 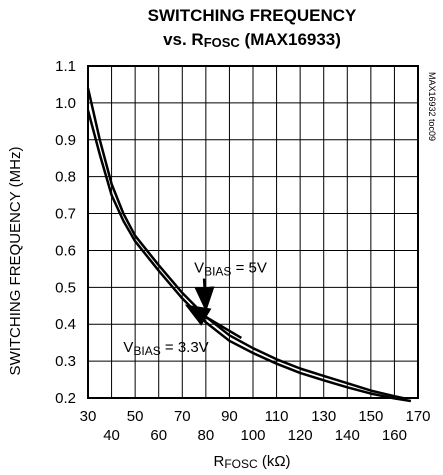 What do you see at coordinates (65, 361) in the screenshot?
I see `y-tick-label: 0.3` at bounding box center [65, 361].